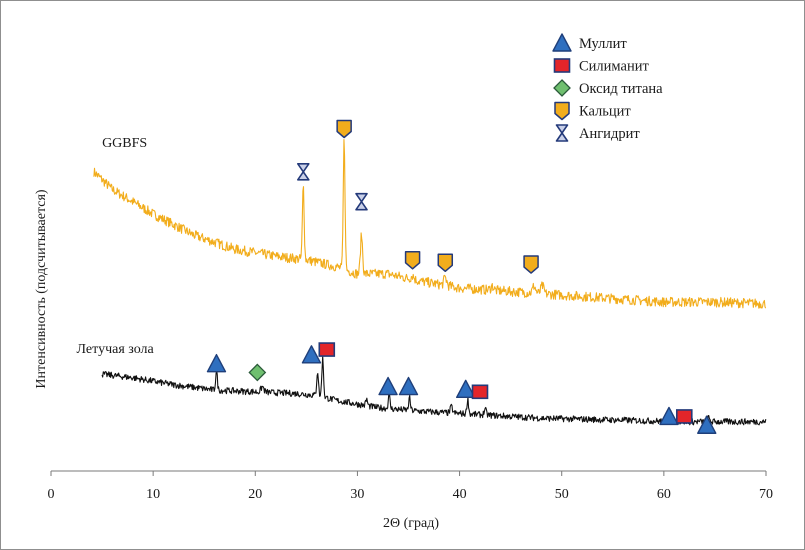  Describe the element at coordinates (562, 133) in the screenshot. I see `legend-marker-anhydrite` at that location.